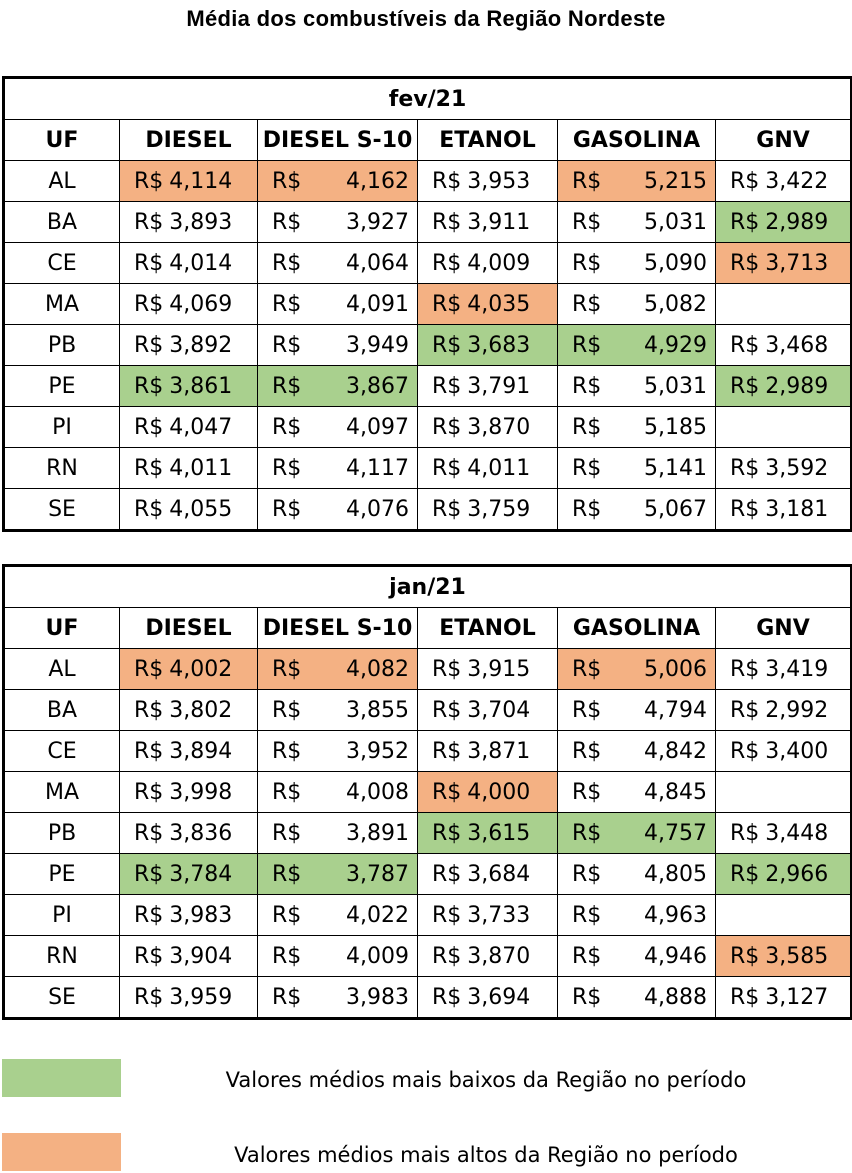 This screenshot has height=1173, width=852. I want to click on uf-cell: CE, so click(61, 751).